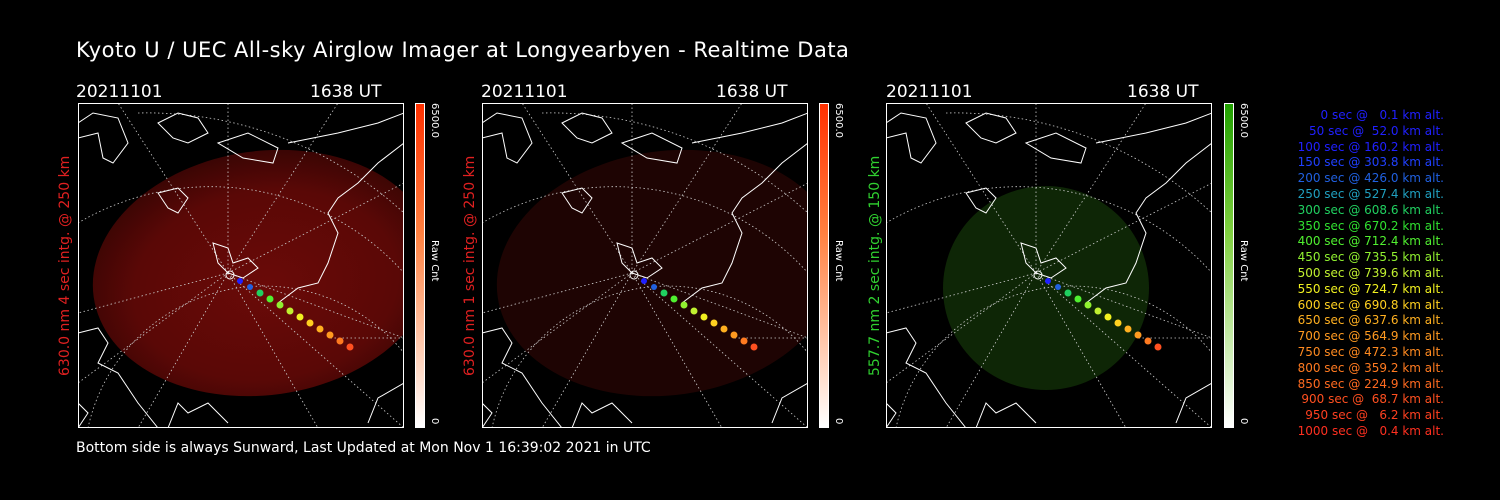 The width and height of the screenshot is (1500, 500). I want to click on legend-row: 800 sec @ 359.2 km alt., so click(1370, 367).